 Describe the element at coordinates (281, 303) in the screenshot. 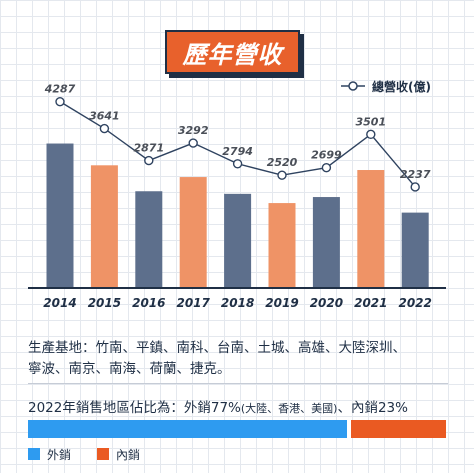

I see `x-tick-2019: 2019` at that location.